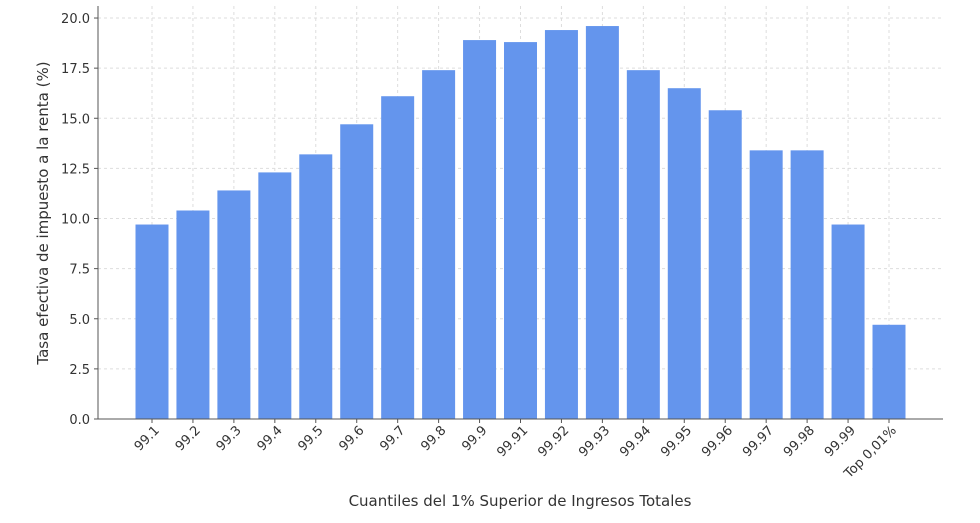 Image resolution: width=980 pixels, height=523 pixels. Describe the element at coordinates (392, 438) in the screenshot. I see `x-tick-label: 99.7` at that location.